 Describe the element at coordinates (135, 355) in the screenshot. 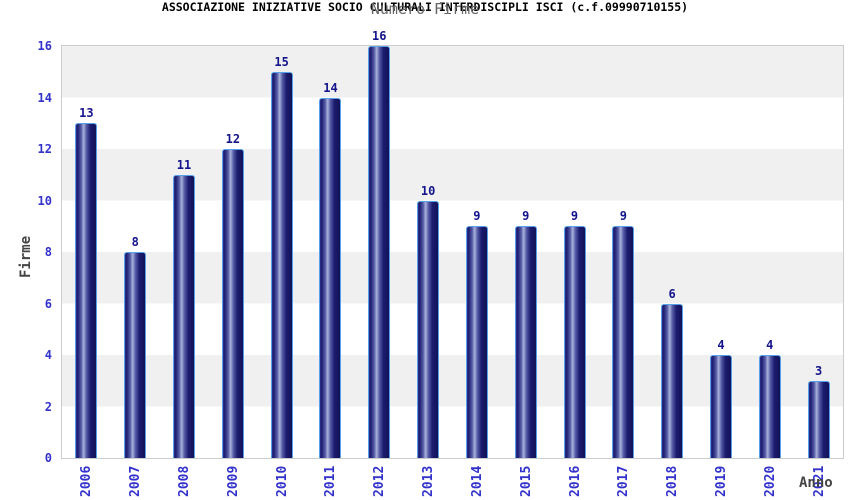

I see `bar-2007` at that location.